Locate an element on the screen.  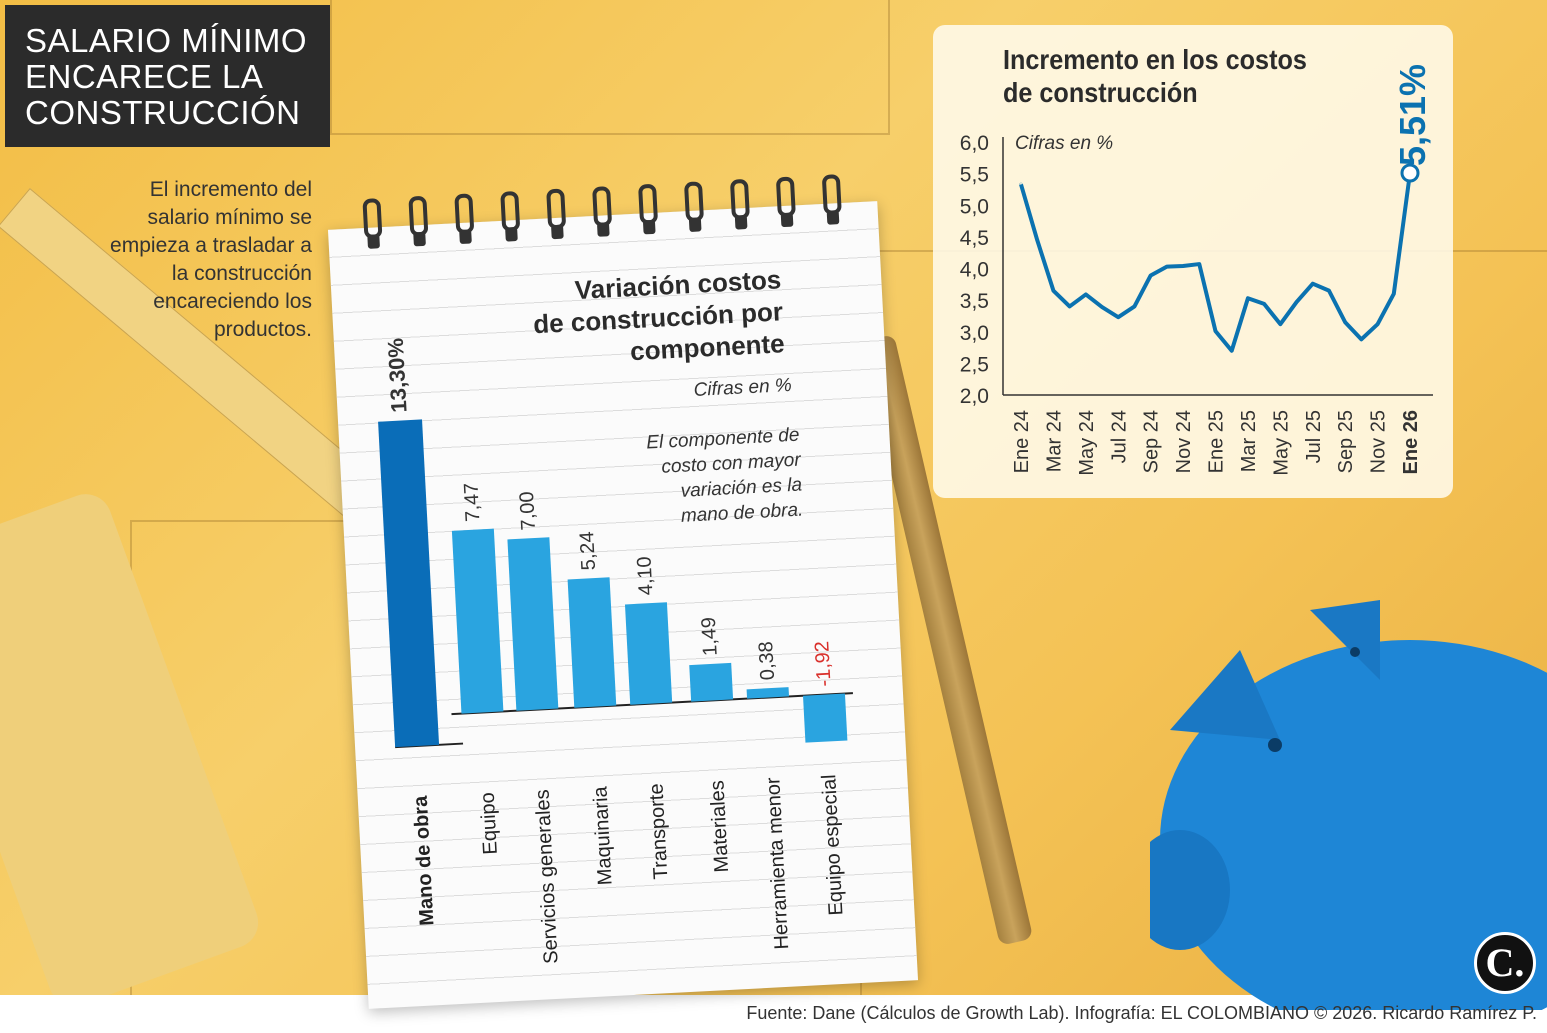
x-tick-label: Ene 26 is located at coordinates (1411, 442).